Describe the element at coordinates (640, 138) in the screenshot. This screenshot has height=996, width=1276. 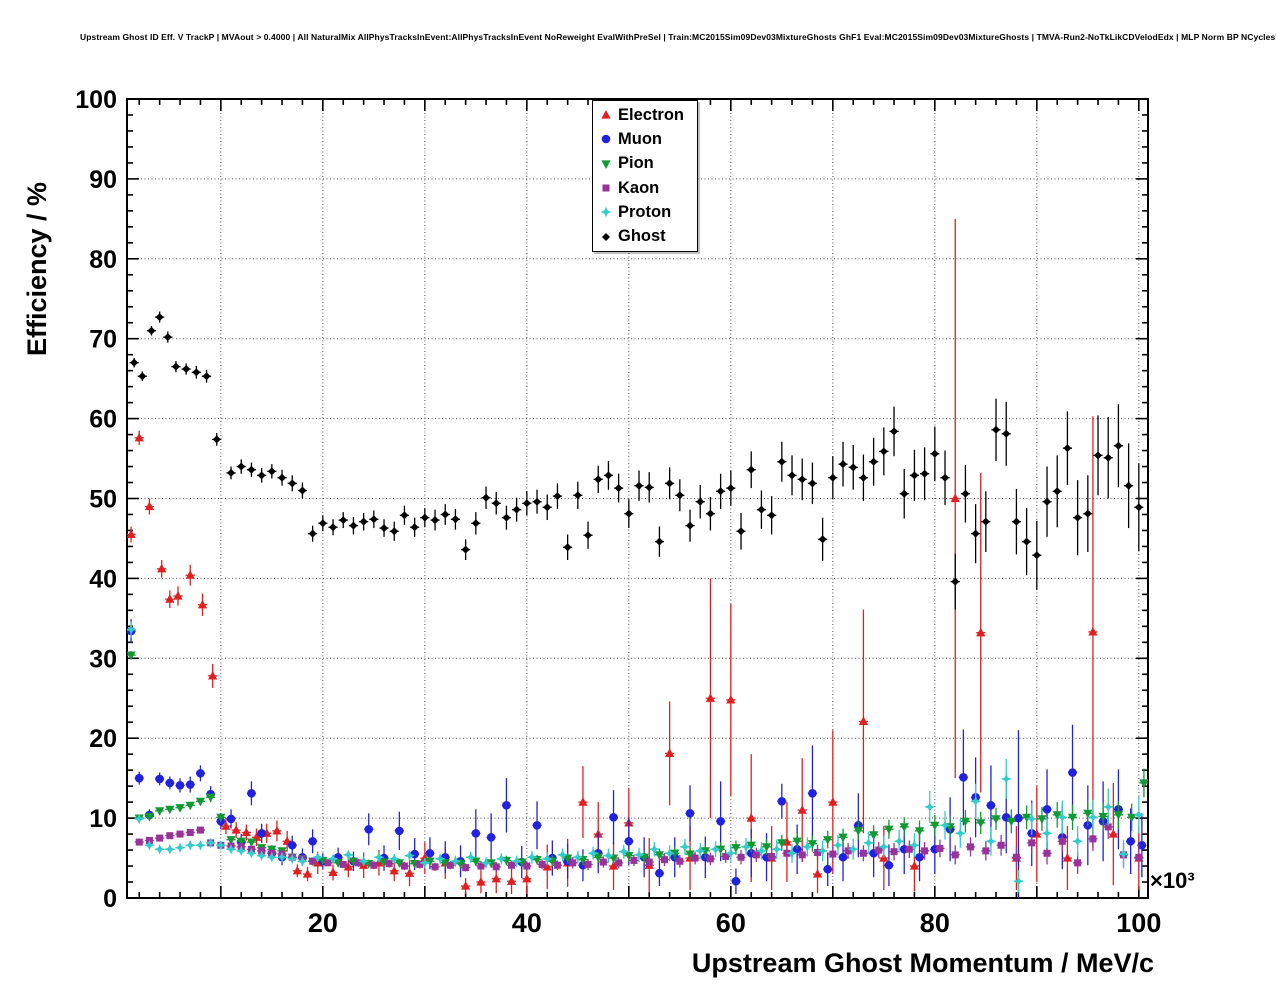
I see `legend-label: Muon` at that location.